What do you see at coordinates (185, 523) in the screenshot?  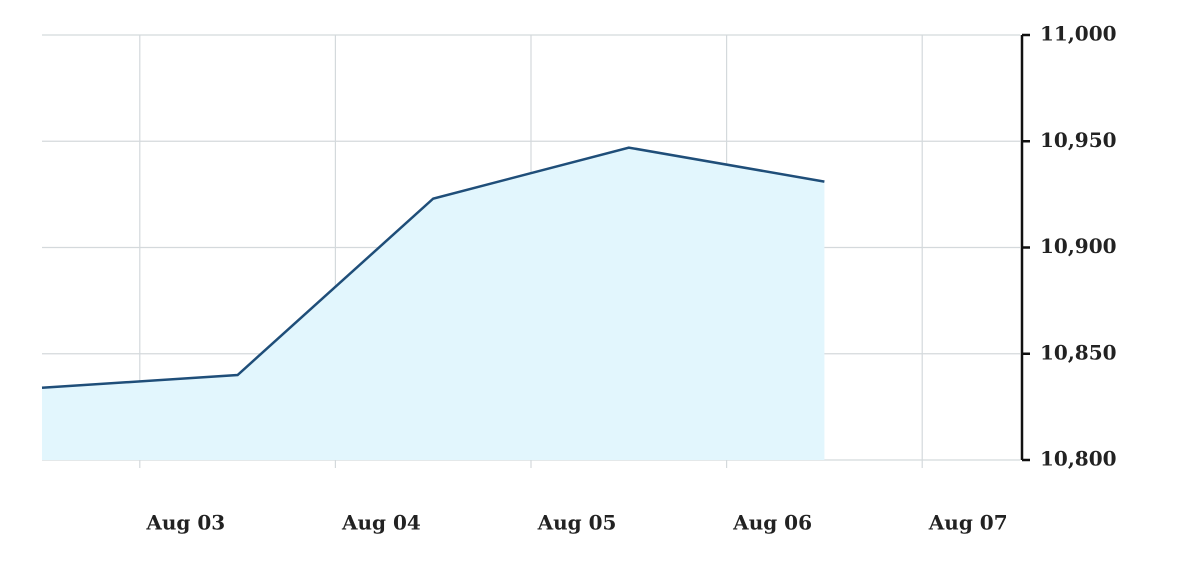 I see `x-tick-label: Aug 03` at bounding box center [185, 523].